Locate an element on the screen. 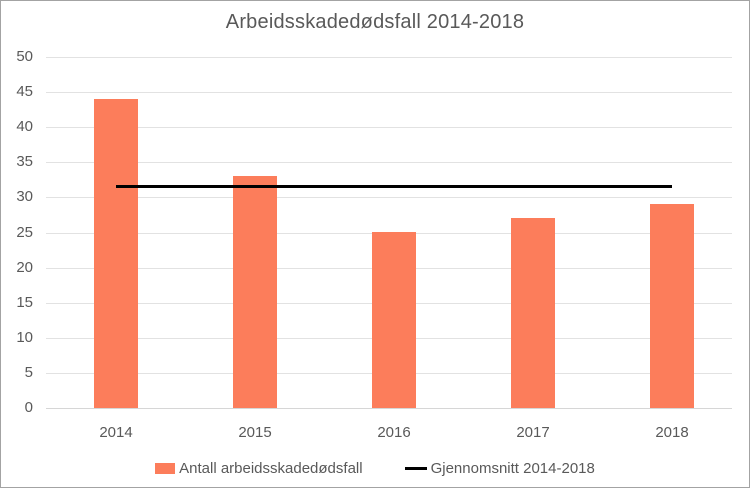 The width and height of the screenshot is (750, 488). bar-2016 is located at coordinates (394, 320).